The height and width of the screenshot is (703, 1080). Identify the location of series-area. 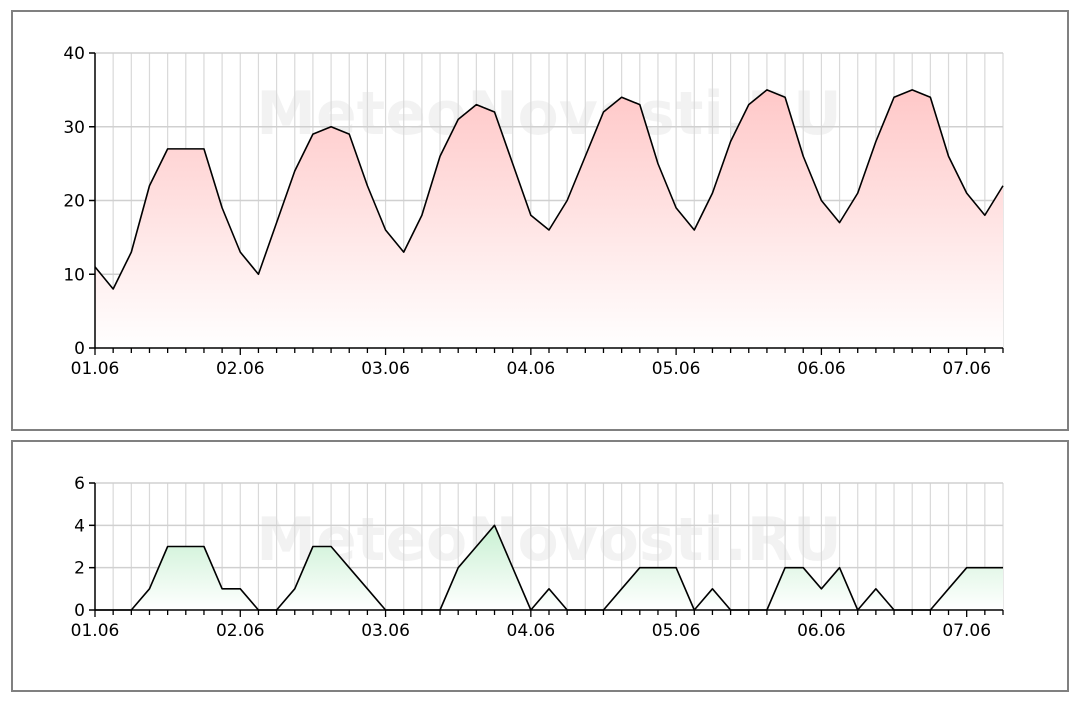
(549, 567).